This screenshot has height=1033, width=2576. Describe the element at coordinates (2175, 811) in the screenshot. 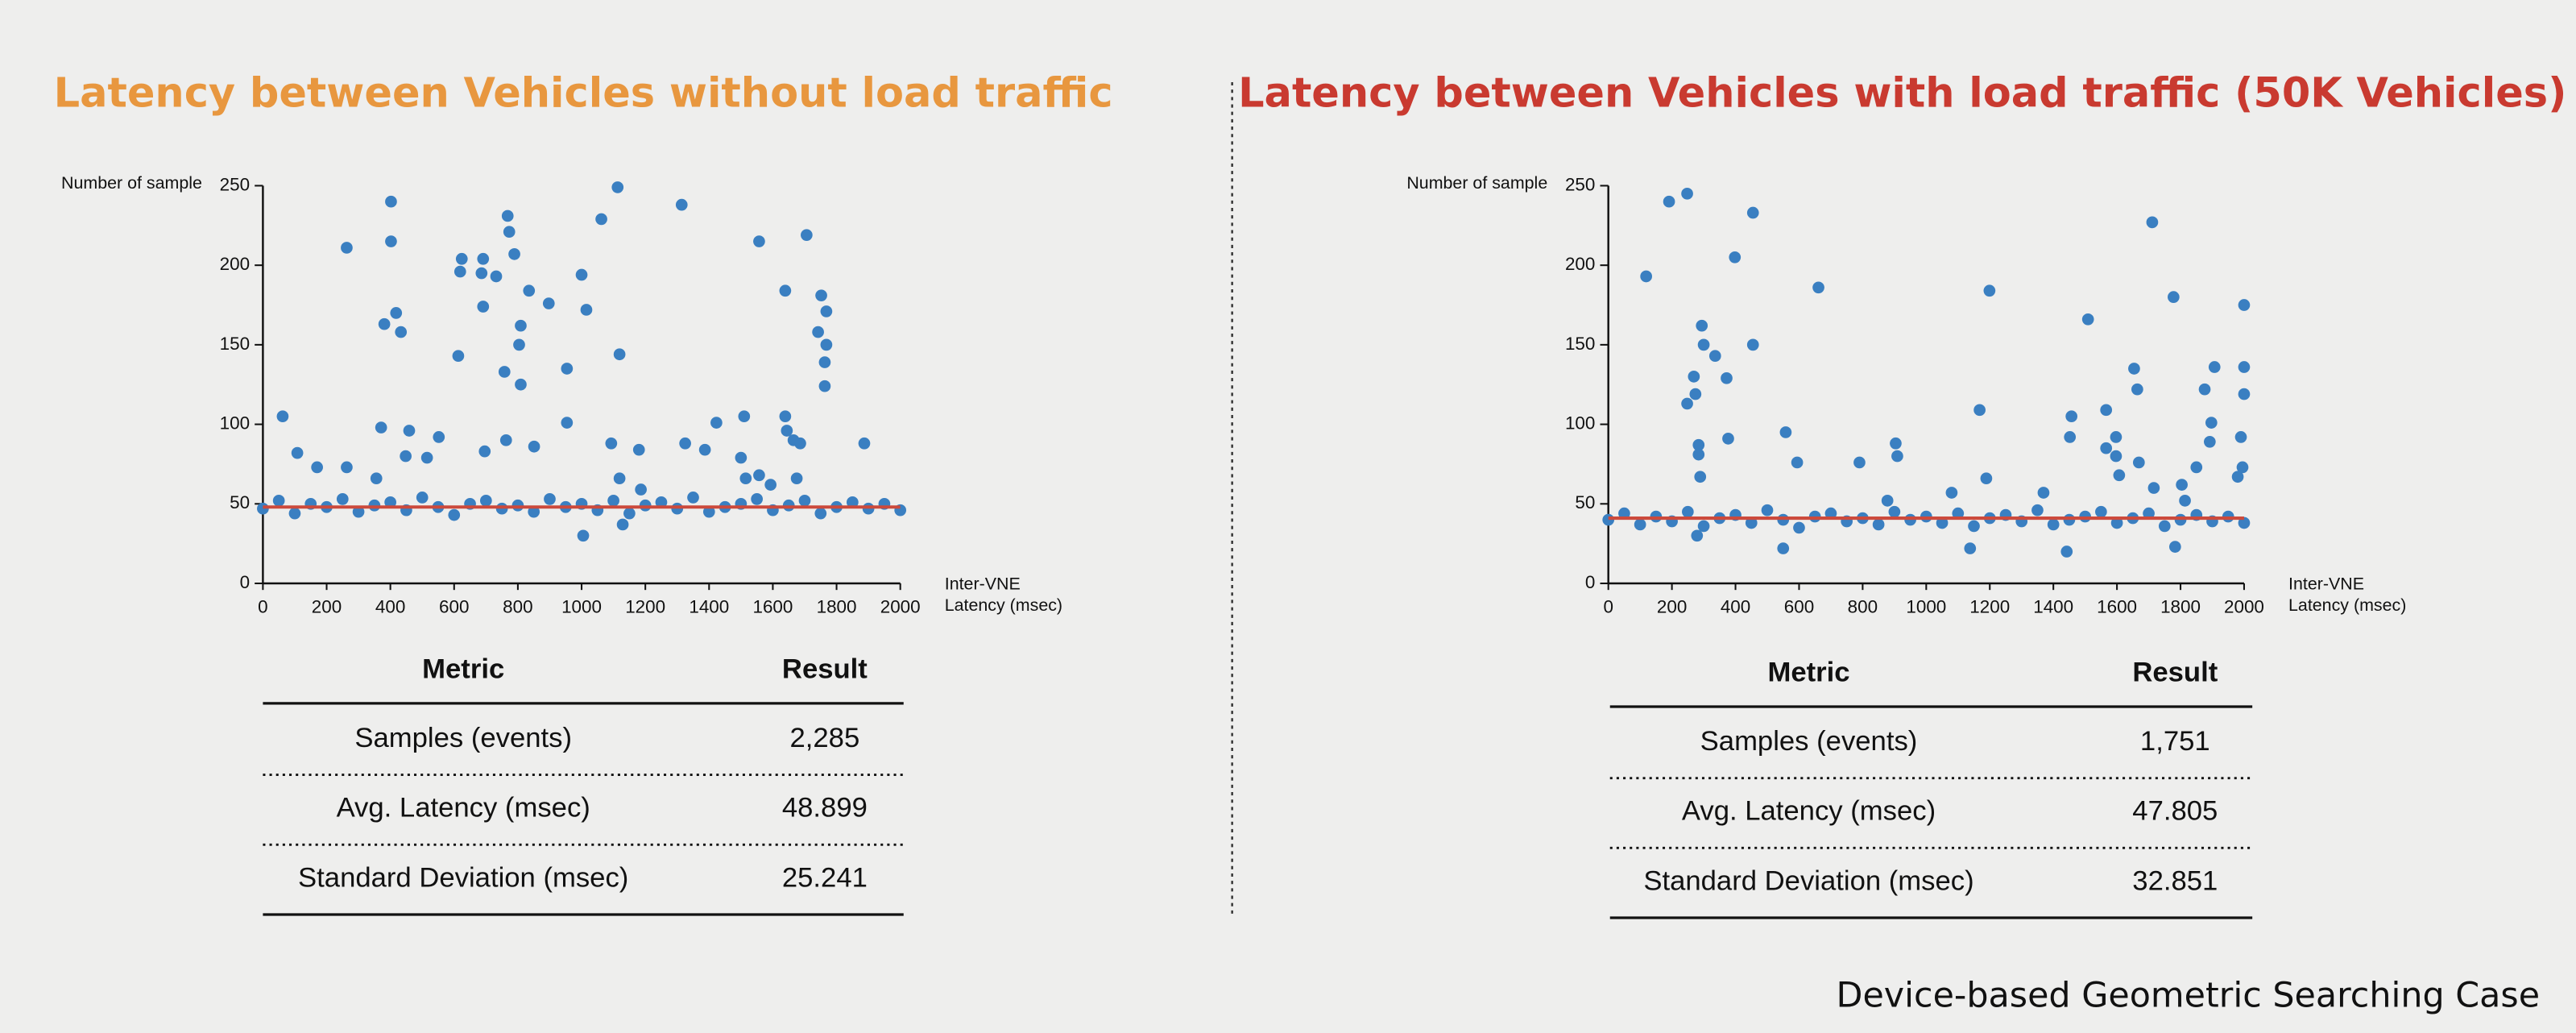

I see `table-cell: 47.805` at that location.